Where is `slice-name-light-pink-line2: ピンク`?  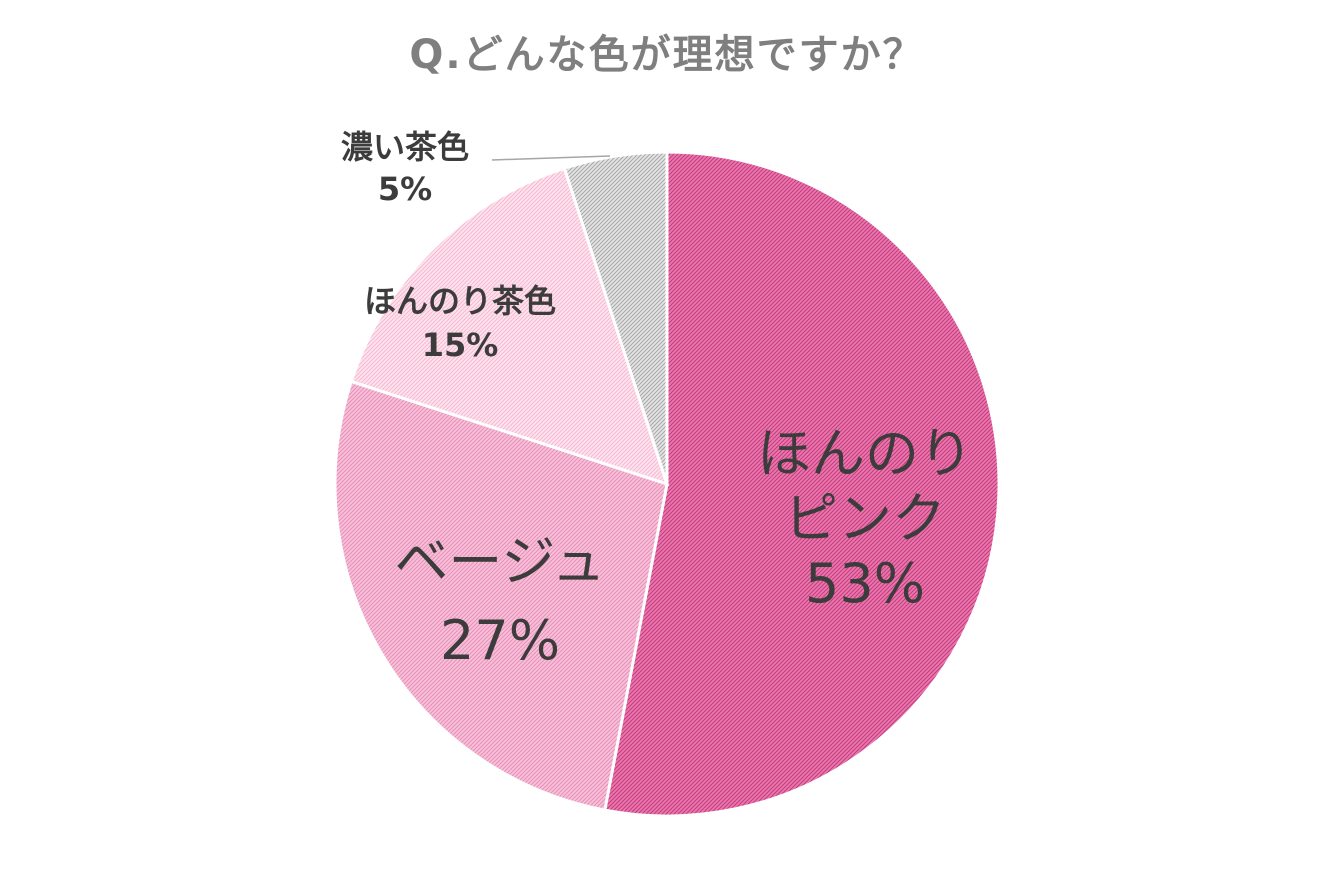
slice-name-light-pink-line2: ピンク is located at coordinates (865, 518).